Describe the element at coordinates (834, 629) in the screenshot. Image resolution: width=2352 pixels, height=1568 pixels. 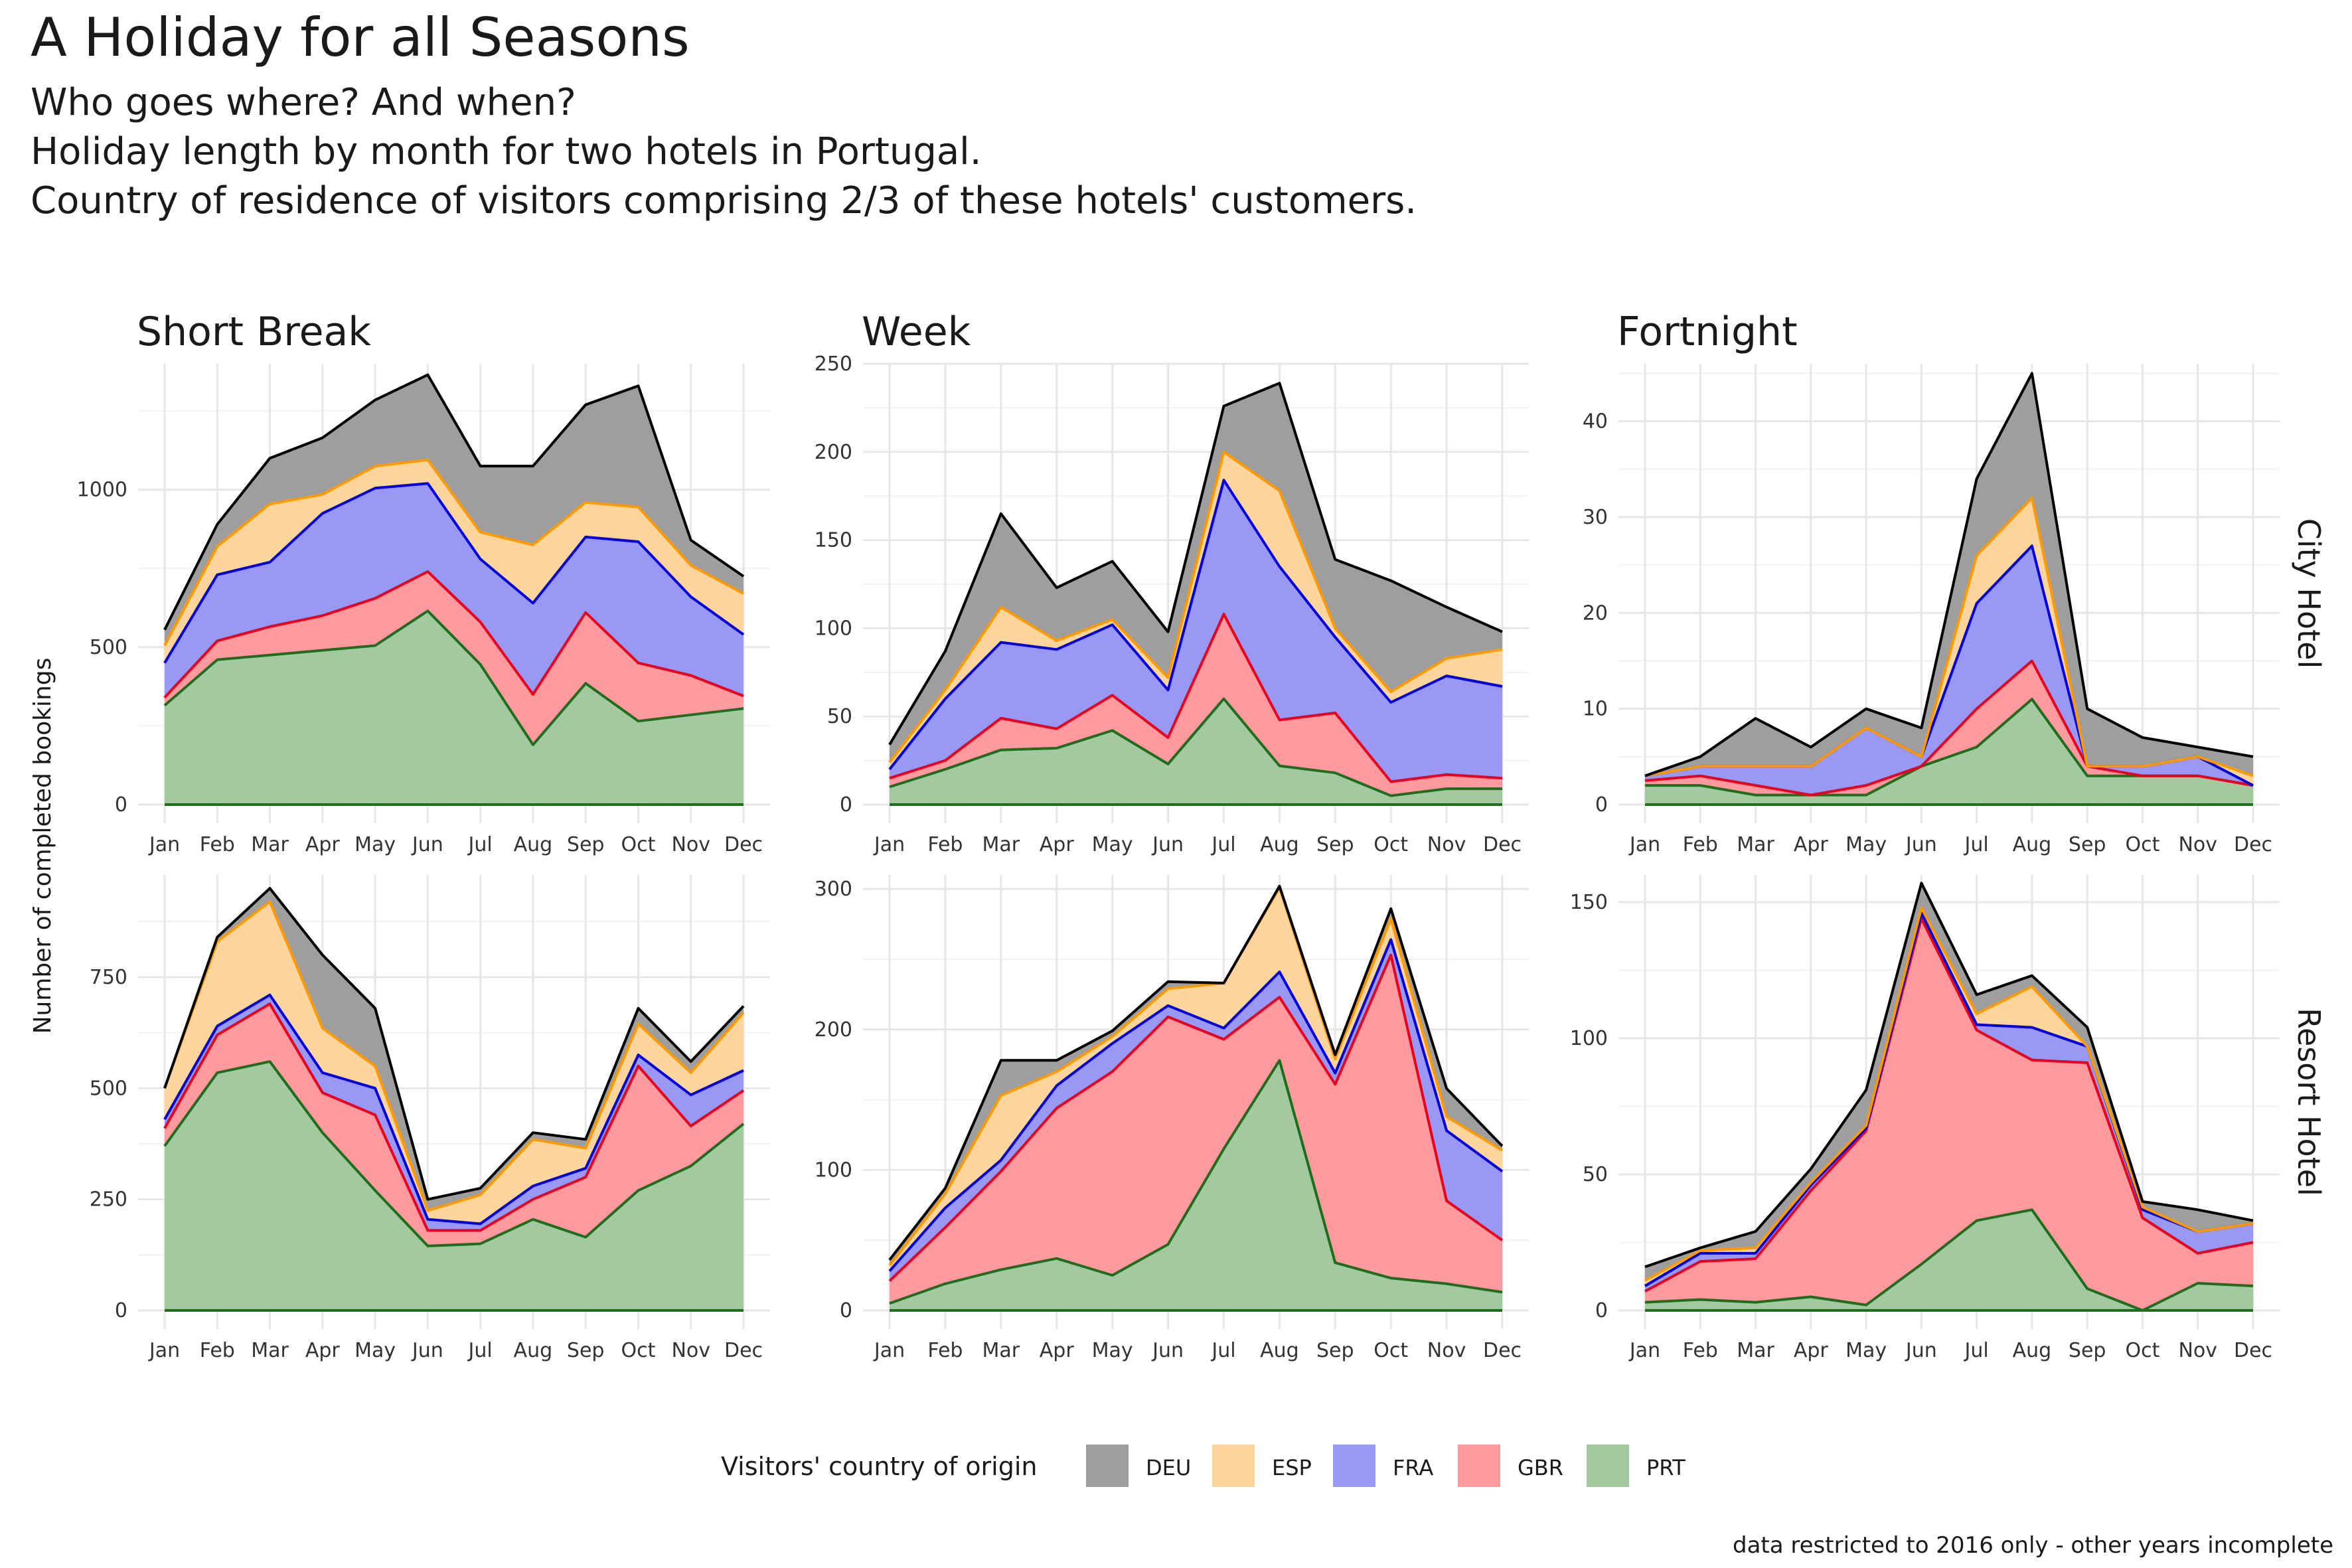
I see `y-tick-label: 100` at that location.